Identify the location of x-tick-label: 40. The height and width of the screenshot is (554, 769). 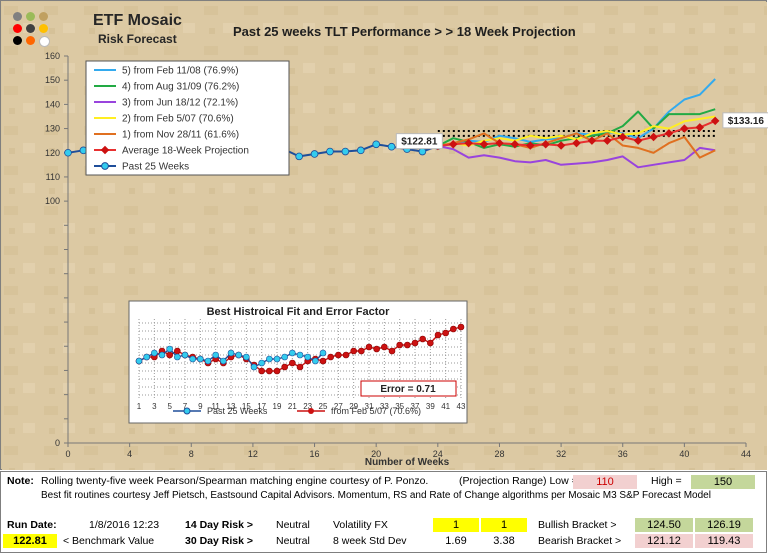
(684, 454).